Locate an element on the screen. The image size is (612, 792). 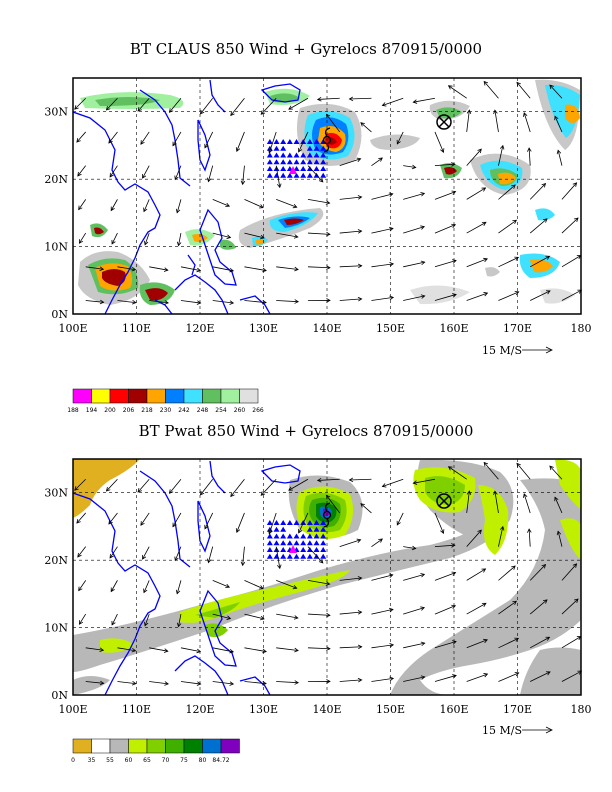
lon-label: 170E is located at coordinates (517, 709).